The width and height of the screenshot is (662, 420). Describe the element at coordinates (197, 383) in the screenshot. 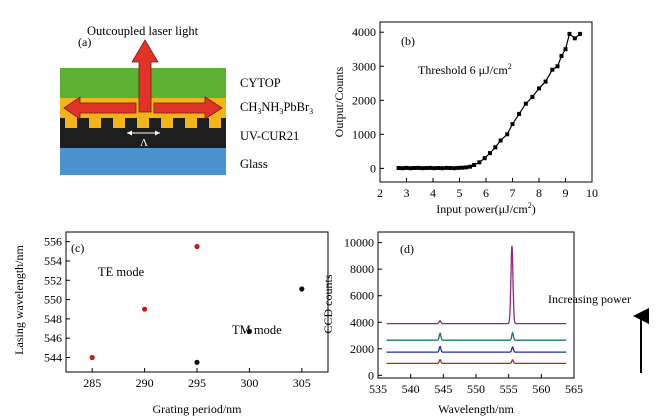

I see `panel-c-xtick-label: 295` at that location.